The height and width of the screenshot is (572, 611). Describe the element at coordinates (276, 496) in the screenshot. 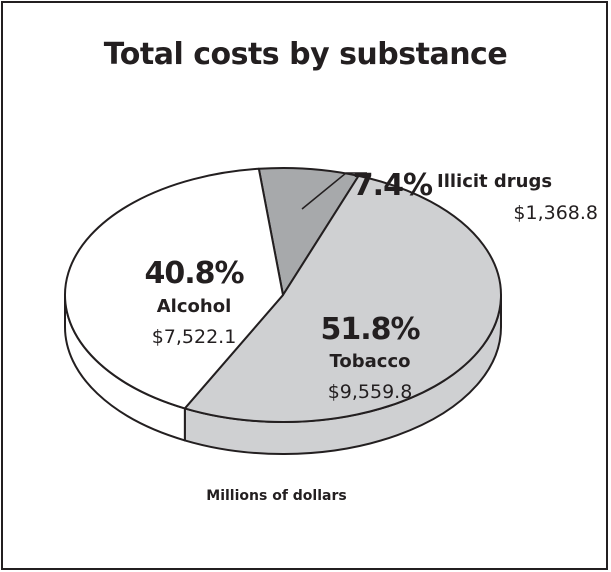

I see `units-note: Millions of dollars` at that location.